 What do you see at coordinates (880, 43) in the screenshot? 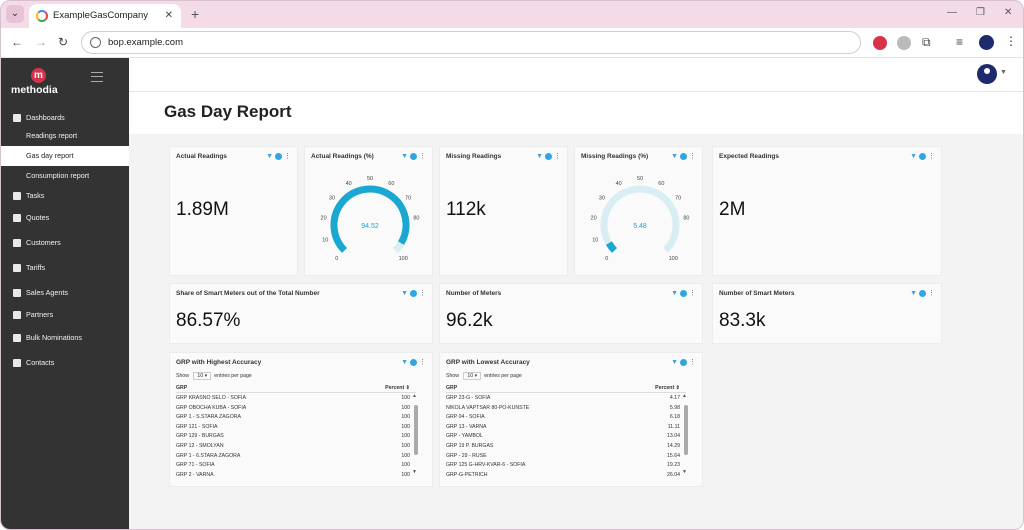
I see `extension-icon` at bounding box center [880, 43].